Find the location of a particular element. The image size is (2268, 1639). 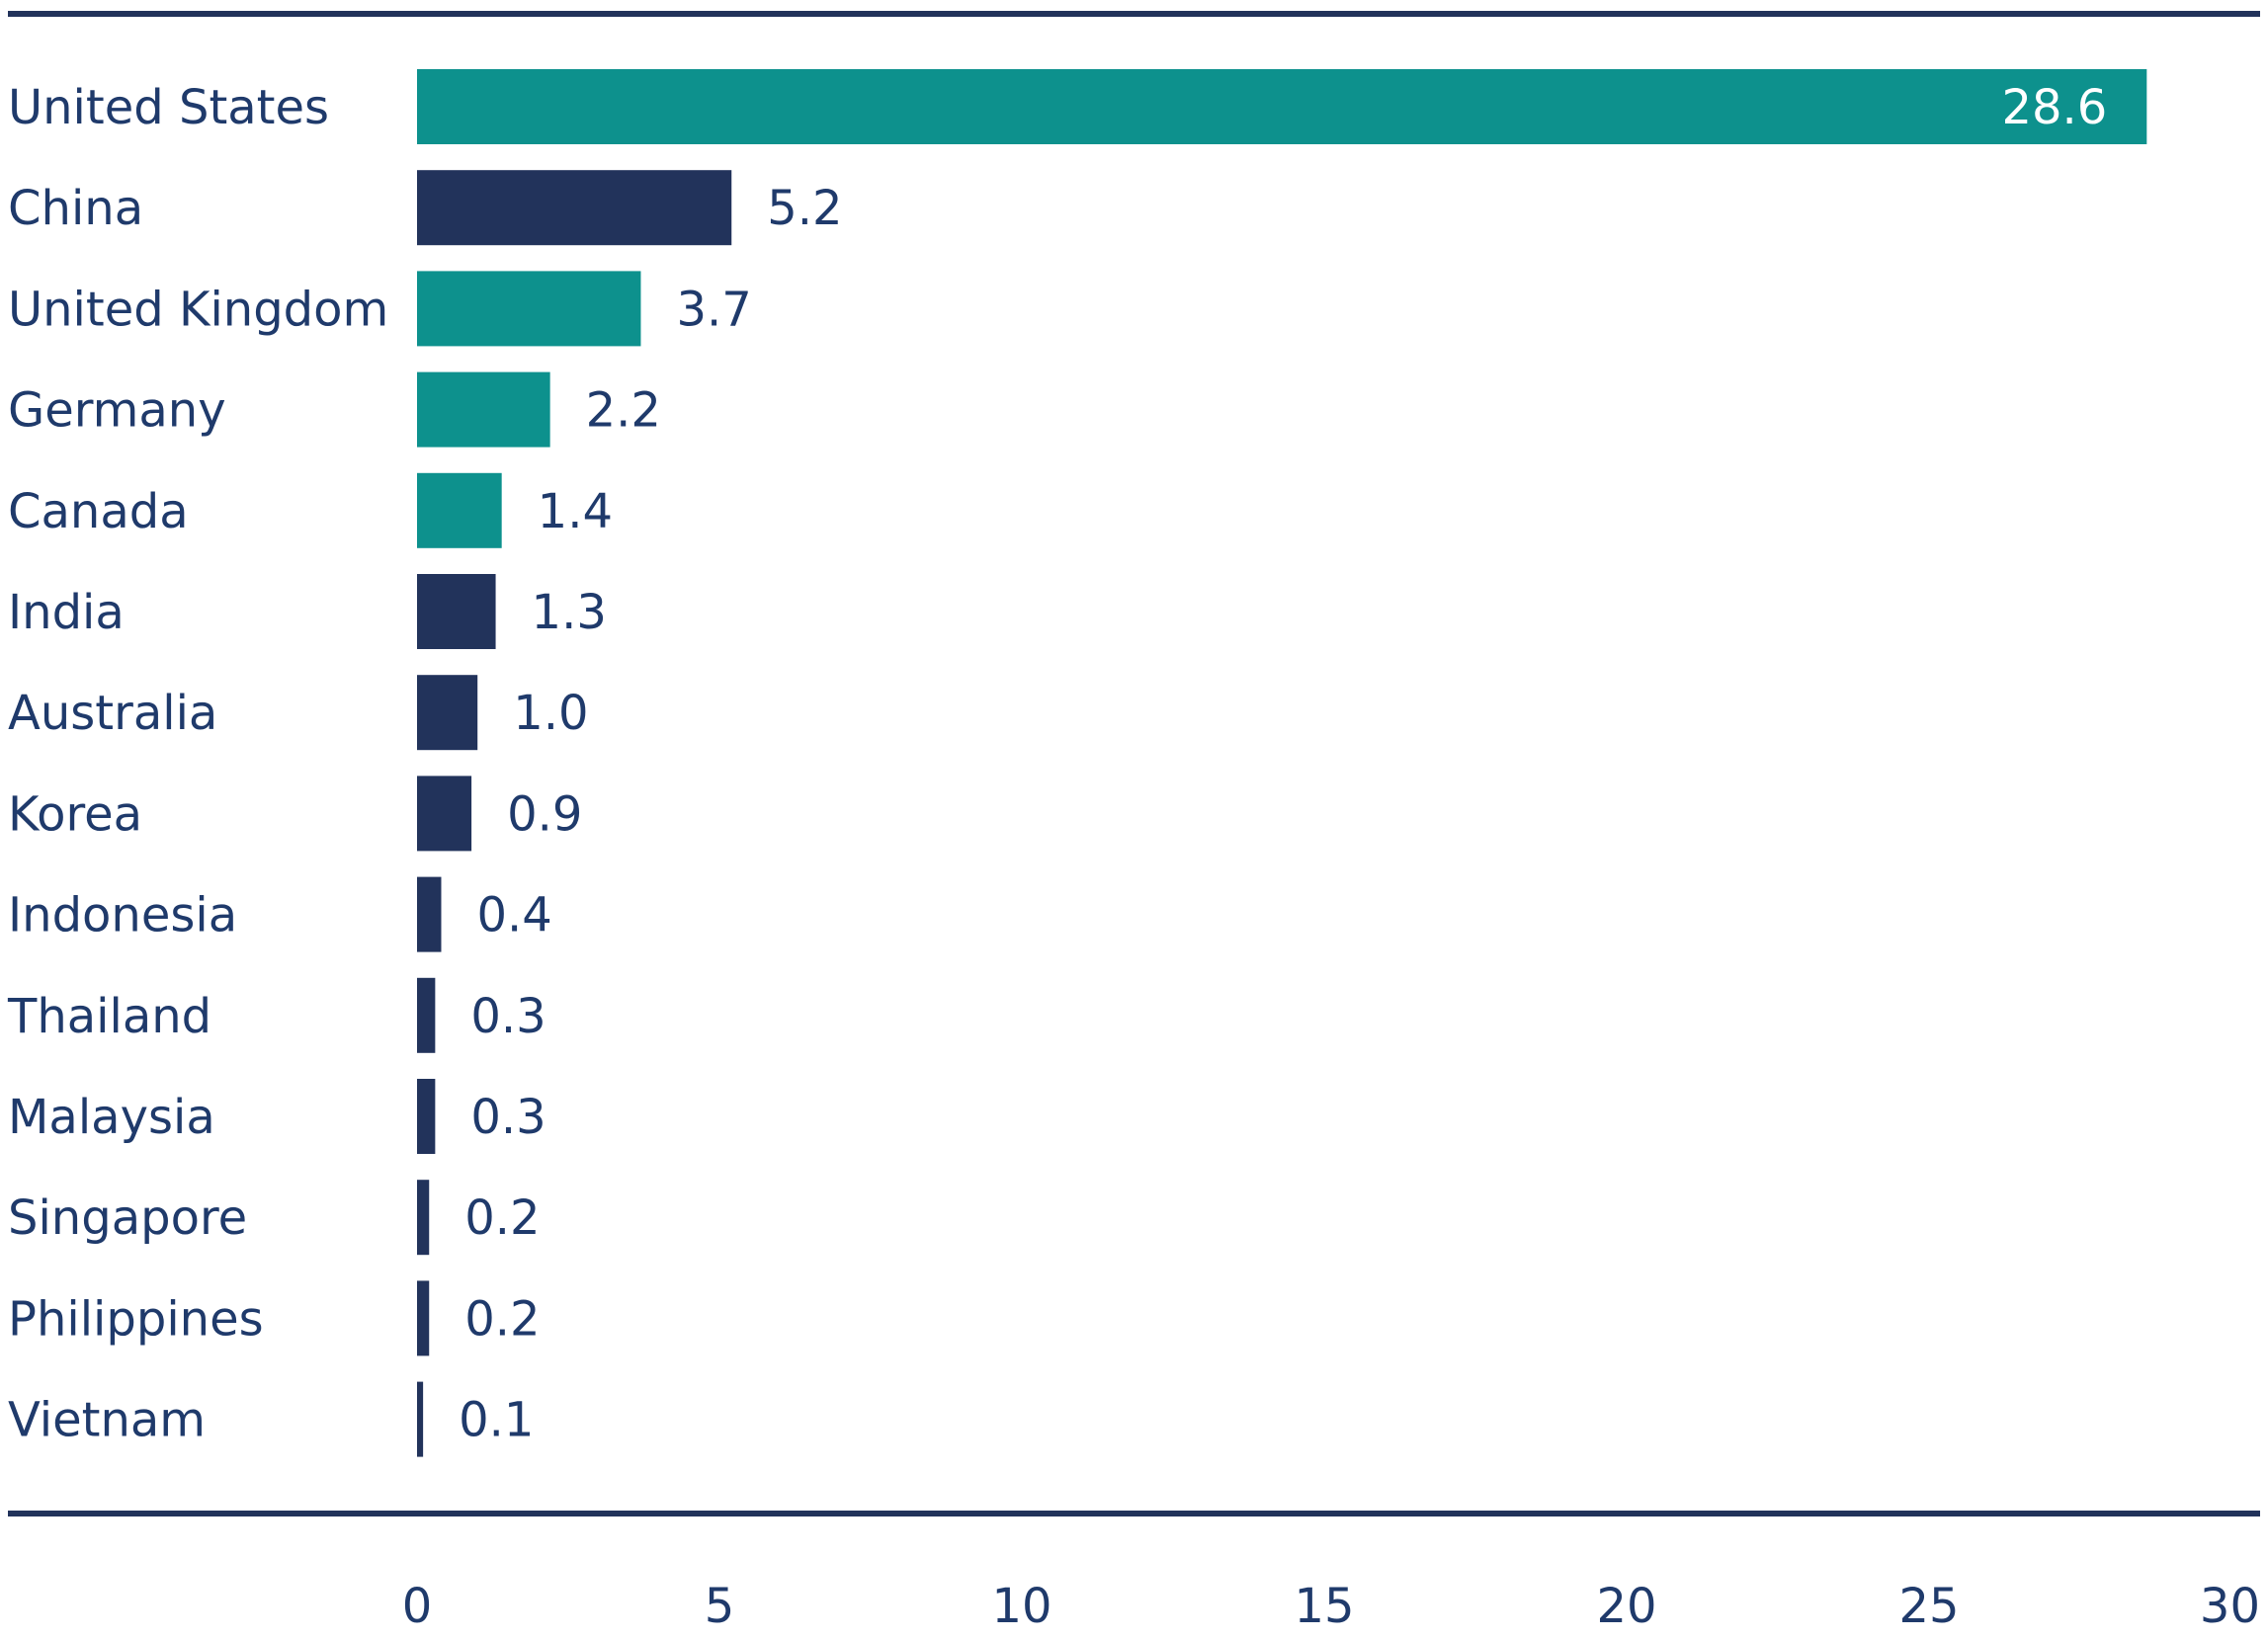

category-label-india: India is located at coordinates (66, 612).